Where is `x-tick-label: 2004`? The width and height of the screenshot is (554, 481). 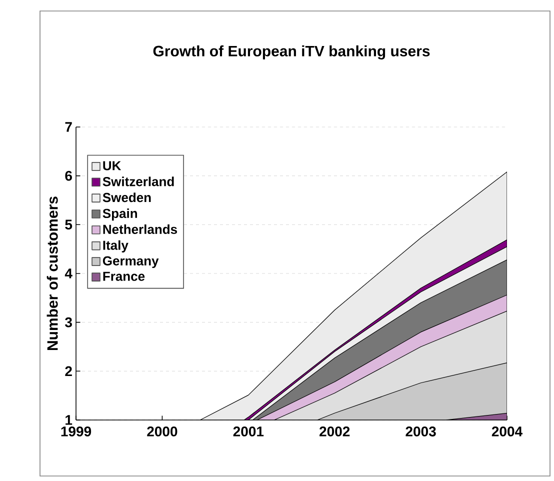
x-tick-label: 2004 is located at coordinates (507, 431).